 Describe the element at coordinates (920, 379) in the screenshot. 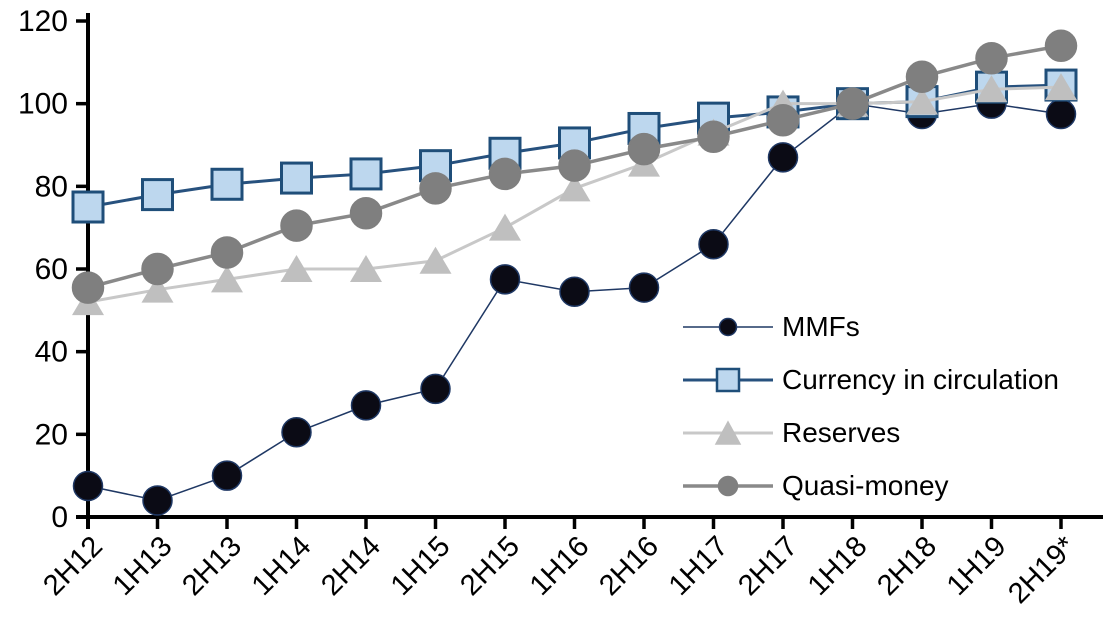

I see `legend-label: Currency in circulation` at that location.